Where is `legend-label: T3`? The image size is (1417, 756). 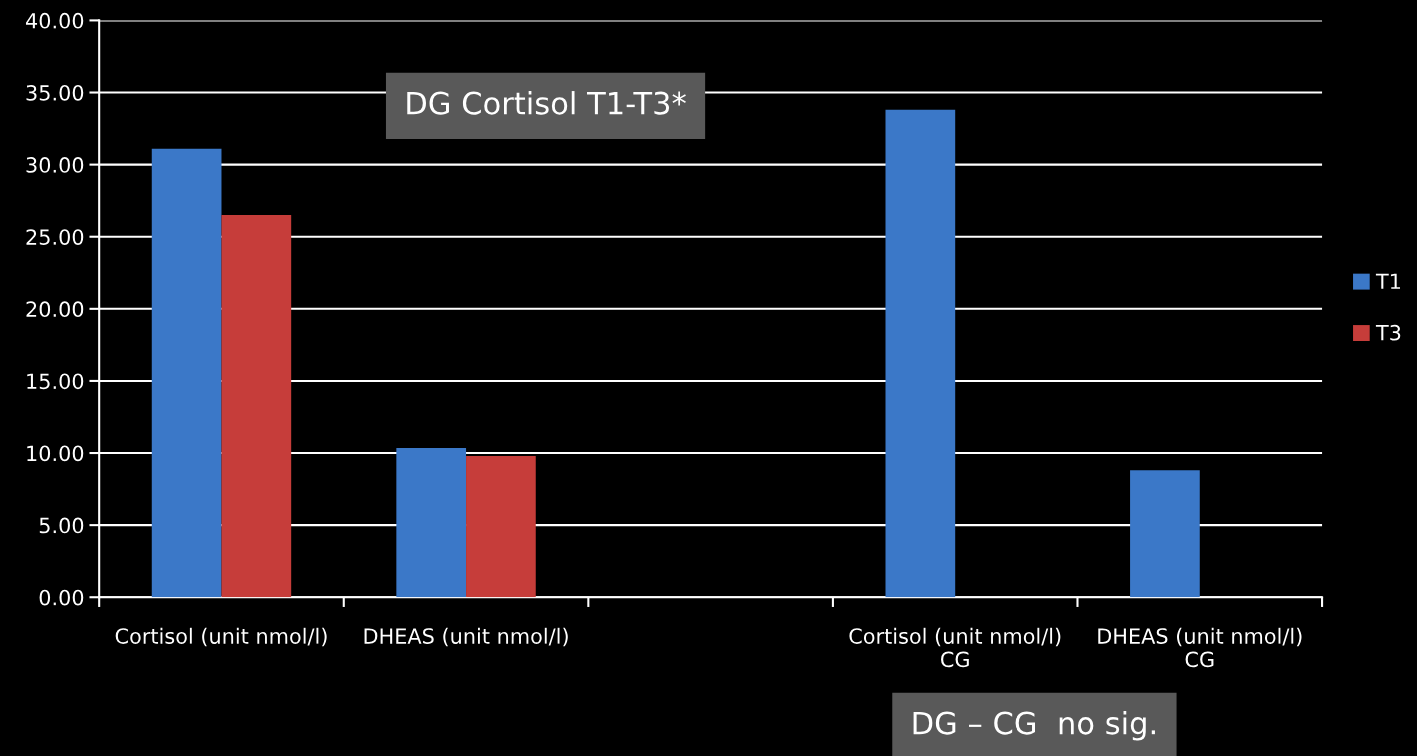
legend-label: T3 is located at coordinates (1388, 332).